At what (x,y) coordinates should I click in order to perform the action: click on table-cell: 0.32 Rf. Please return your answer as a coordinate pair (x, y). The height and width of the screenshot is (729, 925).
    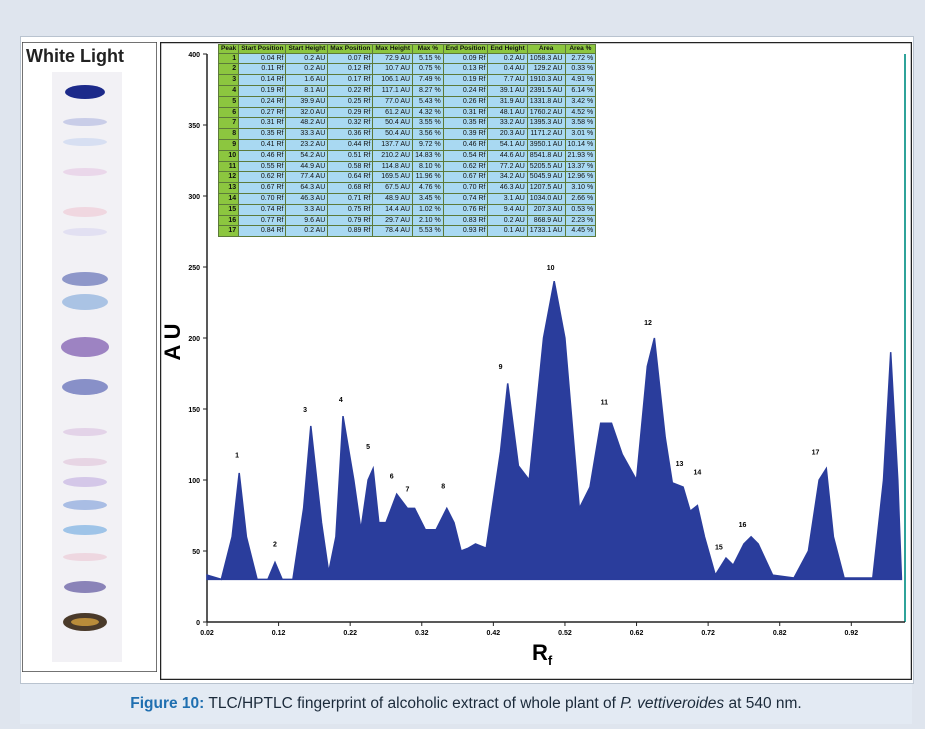
    Looking at the image, I should click on (350, 123).